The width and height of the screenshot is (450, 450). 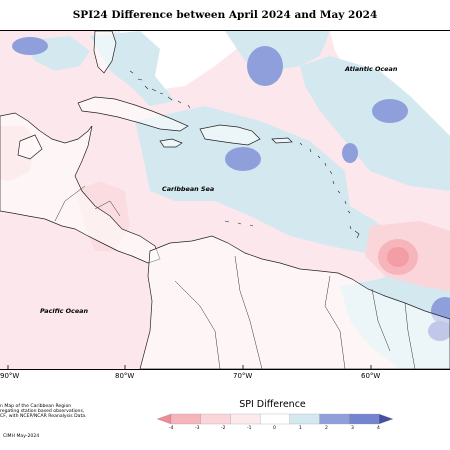 I want to click on blue-spot-north, so click(x=265, y=66).